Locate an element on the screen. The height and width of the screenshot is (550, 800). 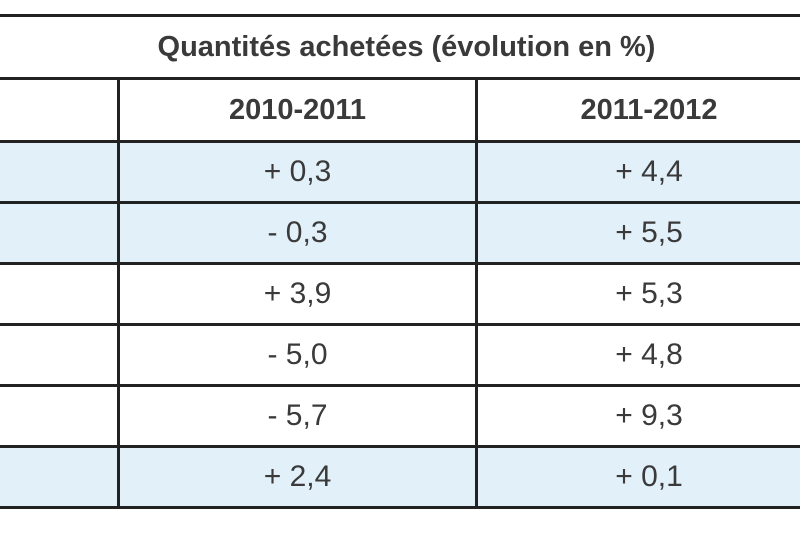
table-row: - 5,0 + 4,8 is located at coordinates (400, 355).